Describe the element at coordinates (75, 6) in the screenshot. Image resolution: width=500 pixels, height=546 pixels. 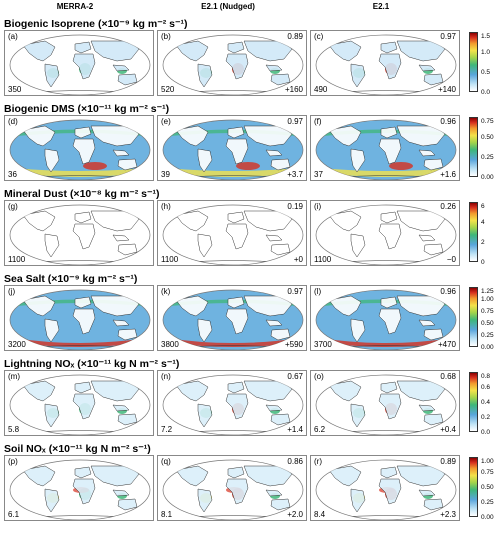
I see `column-header-1: MERRA-2` at that location.